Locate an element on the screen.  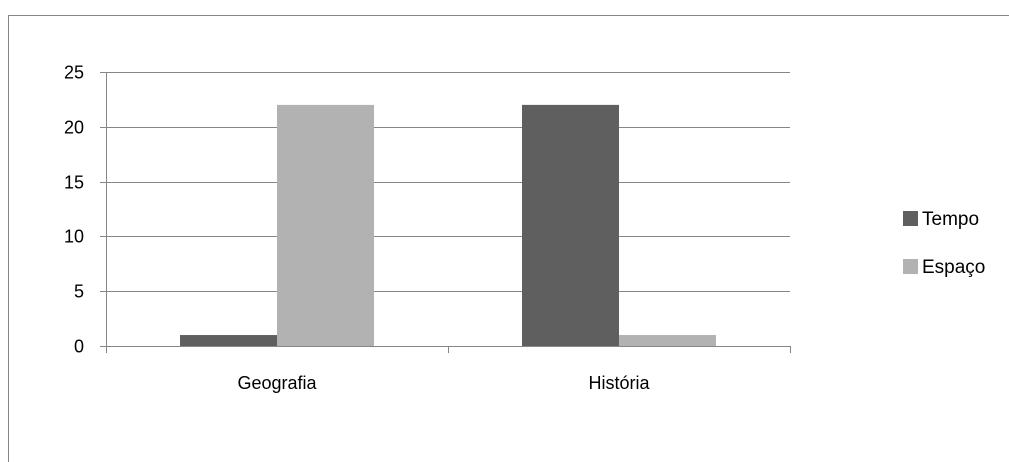
y-tick-label: 20 is located at coordinates (74, 128).